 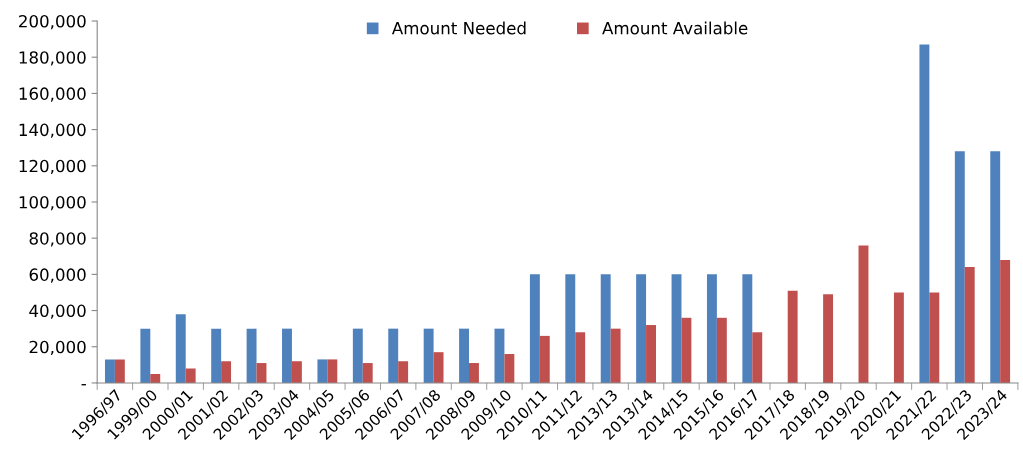 I want to click on legend-label: Amount Available, so click(x=675, y=28).